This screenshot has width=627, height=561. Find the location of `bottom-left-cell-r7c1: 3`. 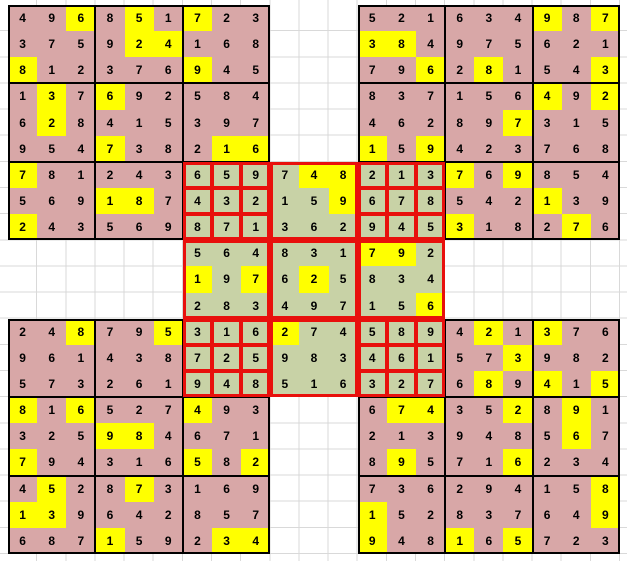

bottom-left-cell-r7c1: 3 is located at coordinates (52, 514).